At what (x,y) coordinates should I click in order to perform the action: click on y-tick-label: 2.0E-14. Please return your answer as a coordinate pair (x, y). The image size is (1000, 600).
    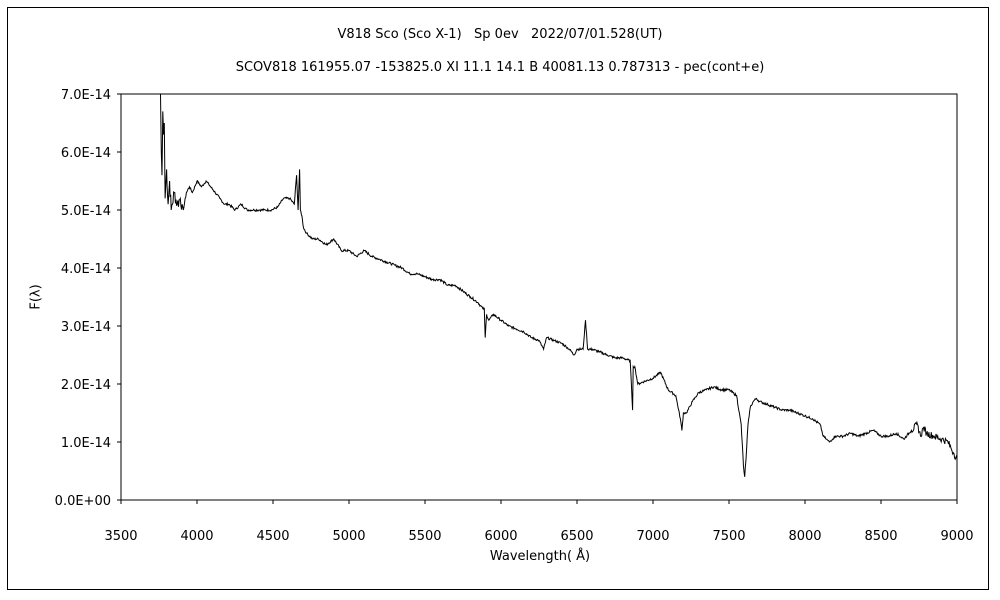
    Looking at the image, I should click on (86, 385).